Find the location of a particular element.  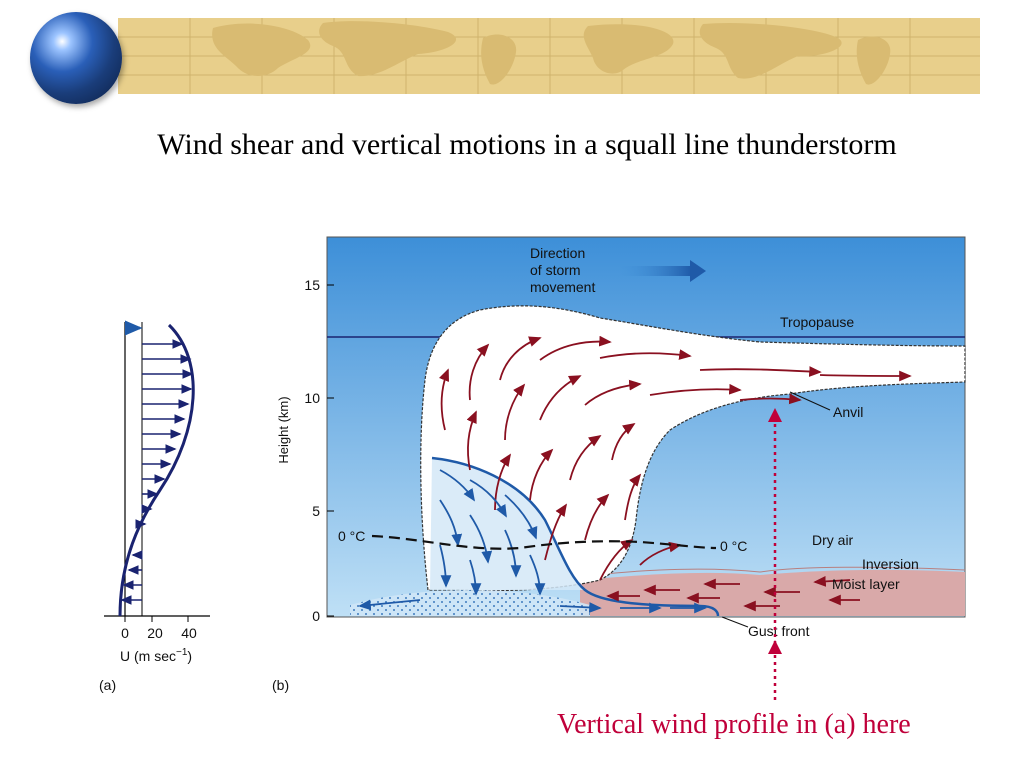

ytick-5: 5 is located at coordinates (316, 511).